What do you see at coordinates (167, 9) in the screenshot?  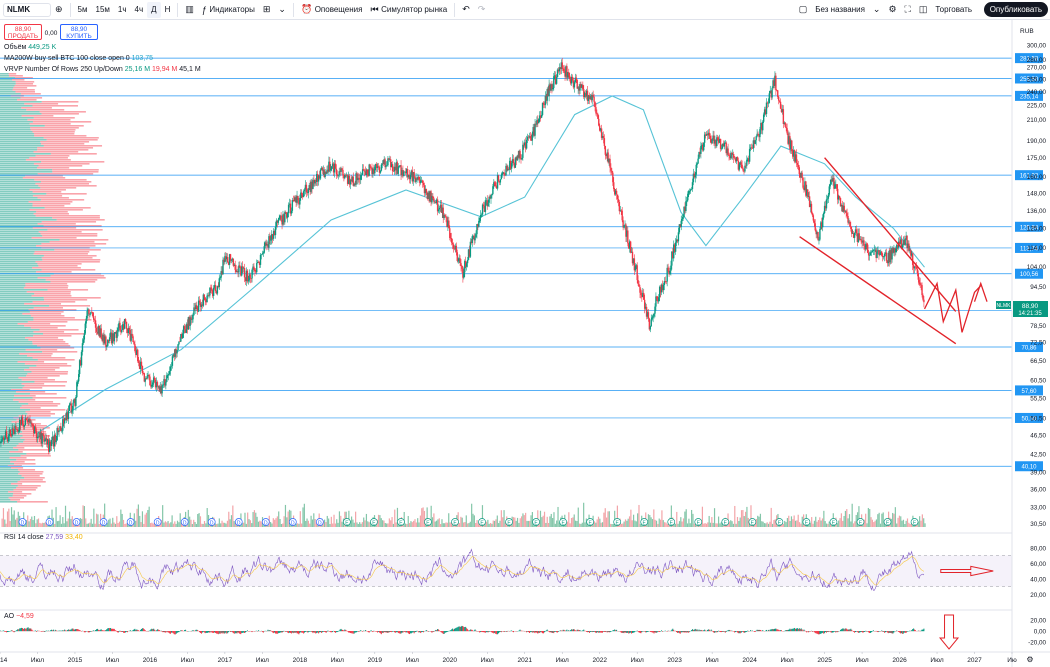 I see `interval-week: Н` at bounding box center [167, 9].